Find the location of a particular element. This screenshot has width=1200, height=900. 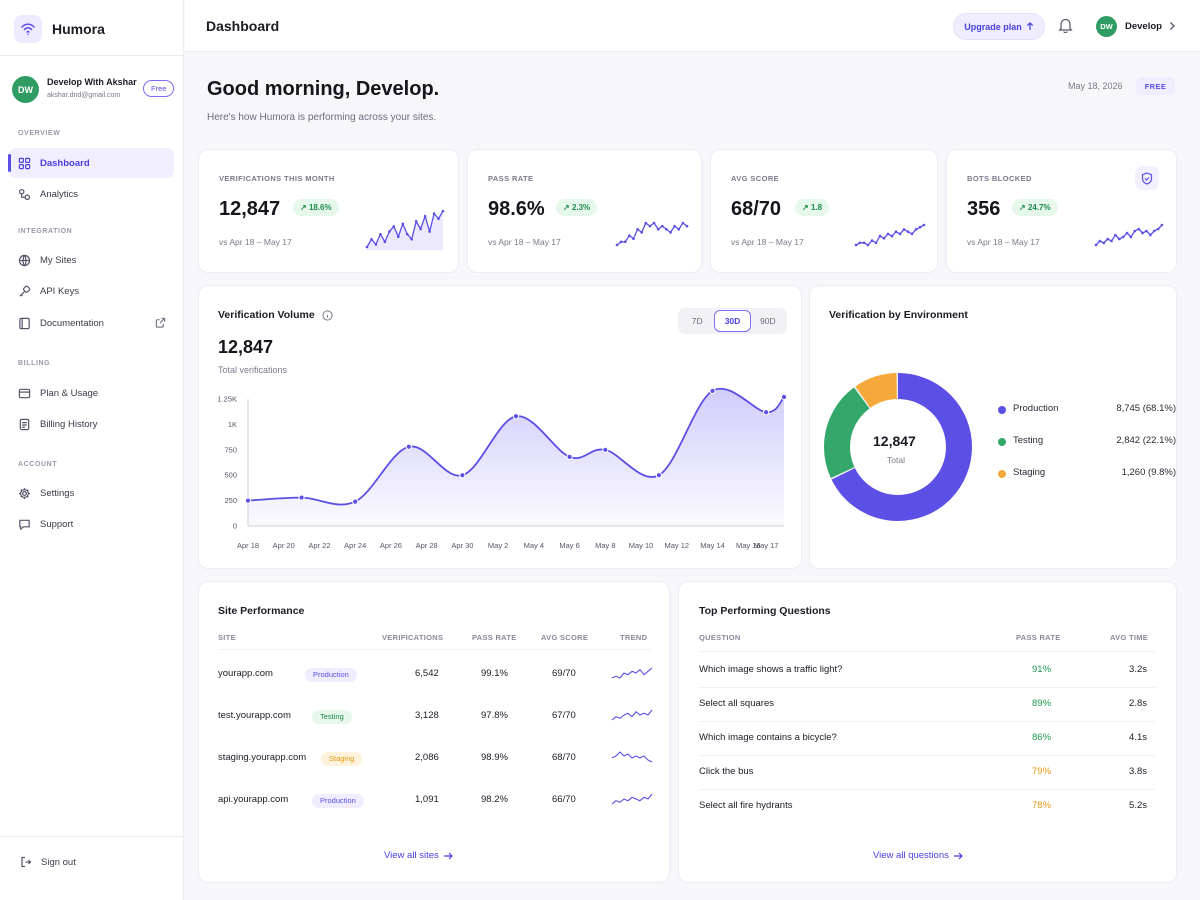

view-all-questions-link: View all questions is located at coordinates (918, 855).